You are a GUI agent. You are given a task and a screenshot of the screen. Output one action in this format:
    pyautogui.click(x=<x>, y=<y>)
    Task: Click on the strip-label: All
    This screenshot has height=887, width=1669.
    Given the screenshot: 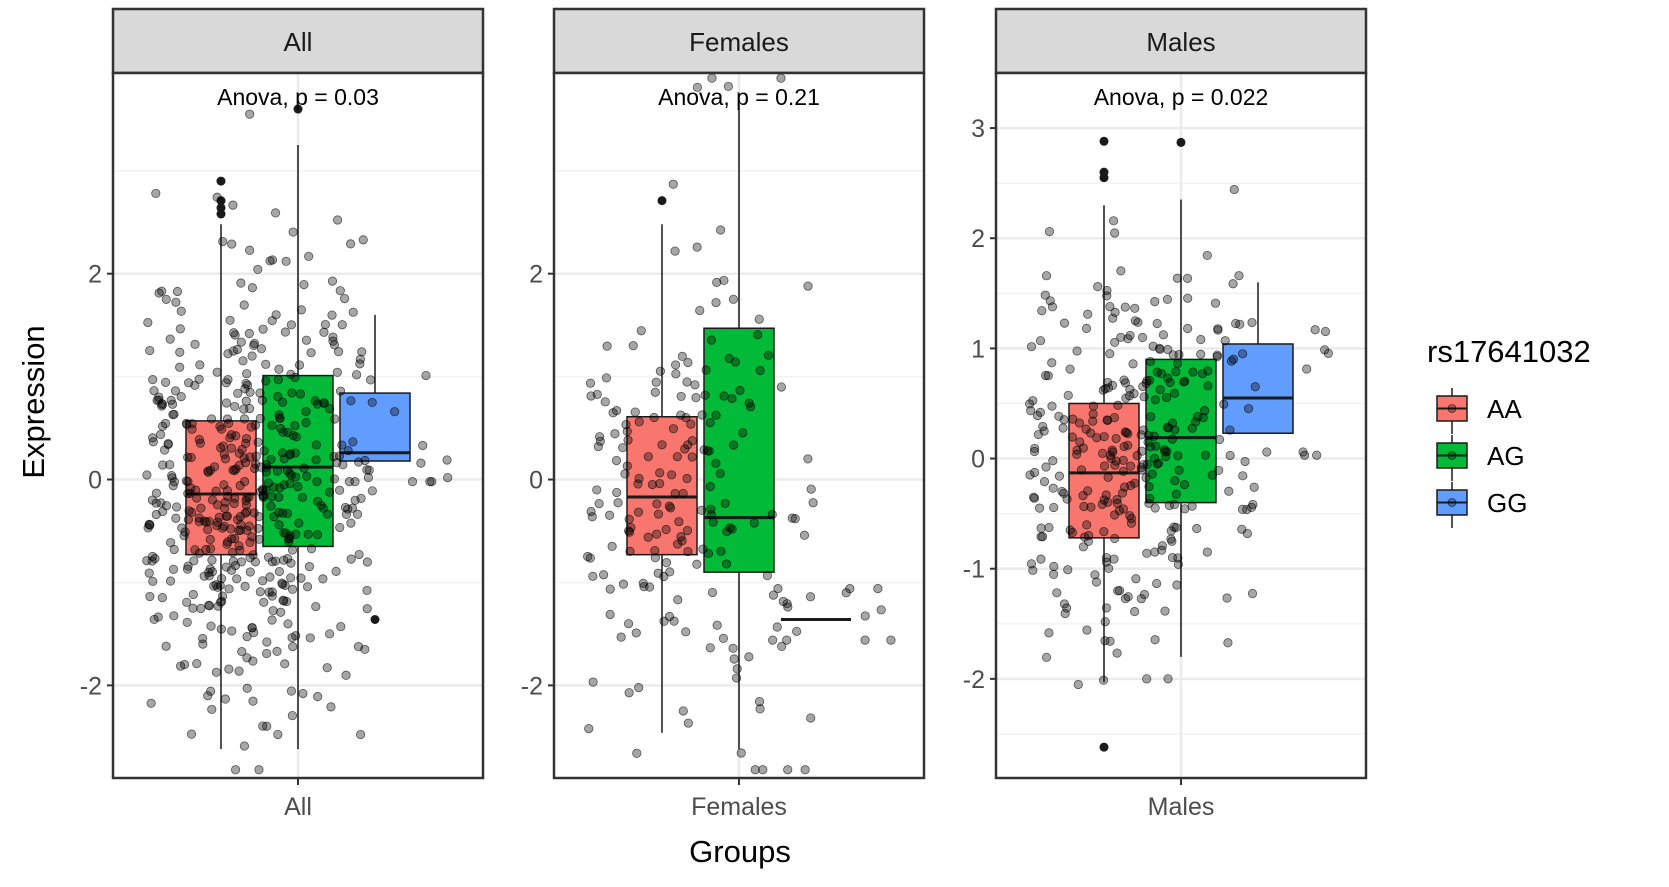 What is the action you would take?
    pyautogui.click(x=298, y=42)
    